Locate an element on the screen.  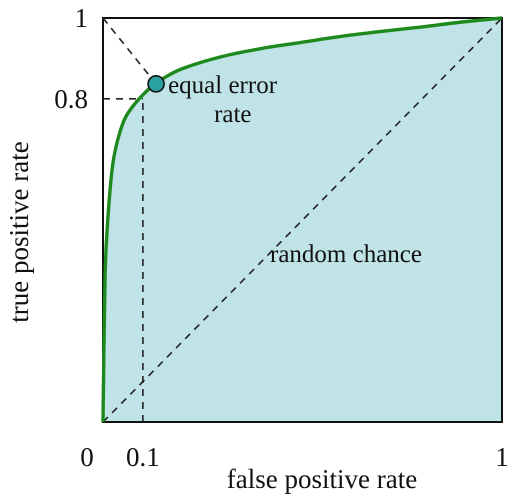
y-tick-labels: 0.81 is located at coordinates (71, 58).